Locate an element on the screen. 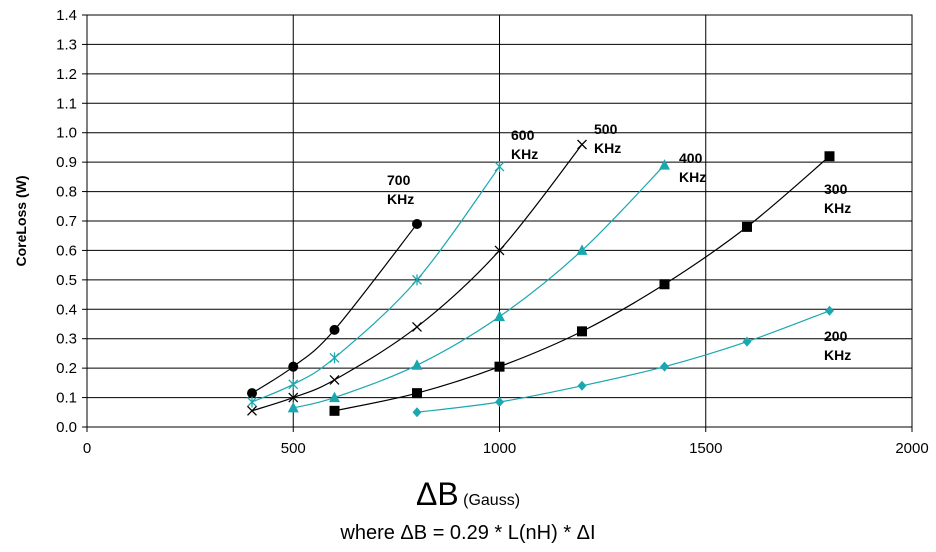  y-tick-label: 0.1 is located at coordinates (66, 398).